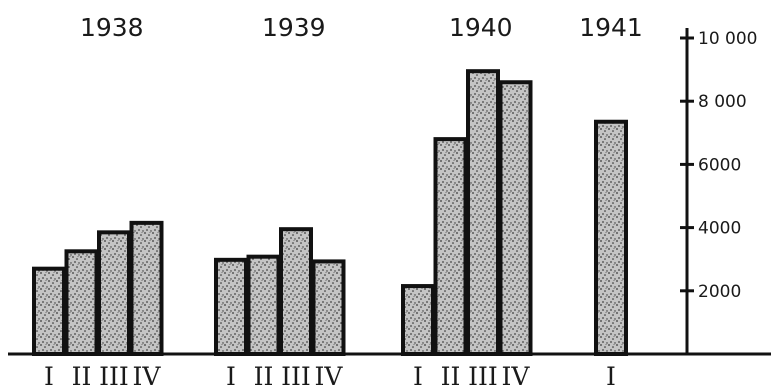 The image size is (771, 390). I want to click on bar-1939-IV, so click(328, 307).